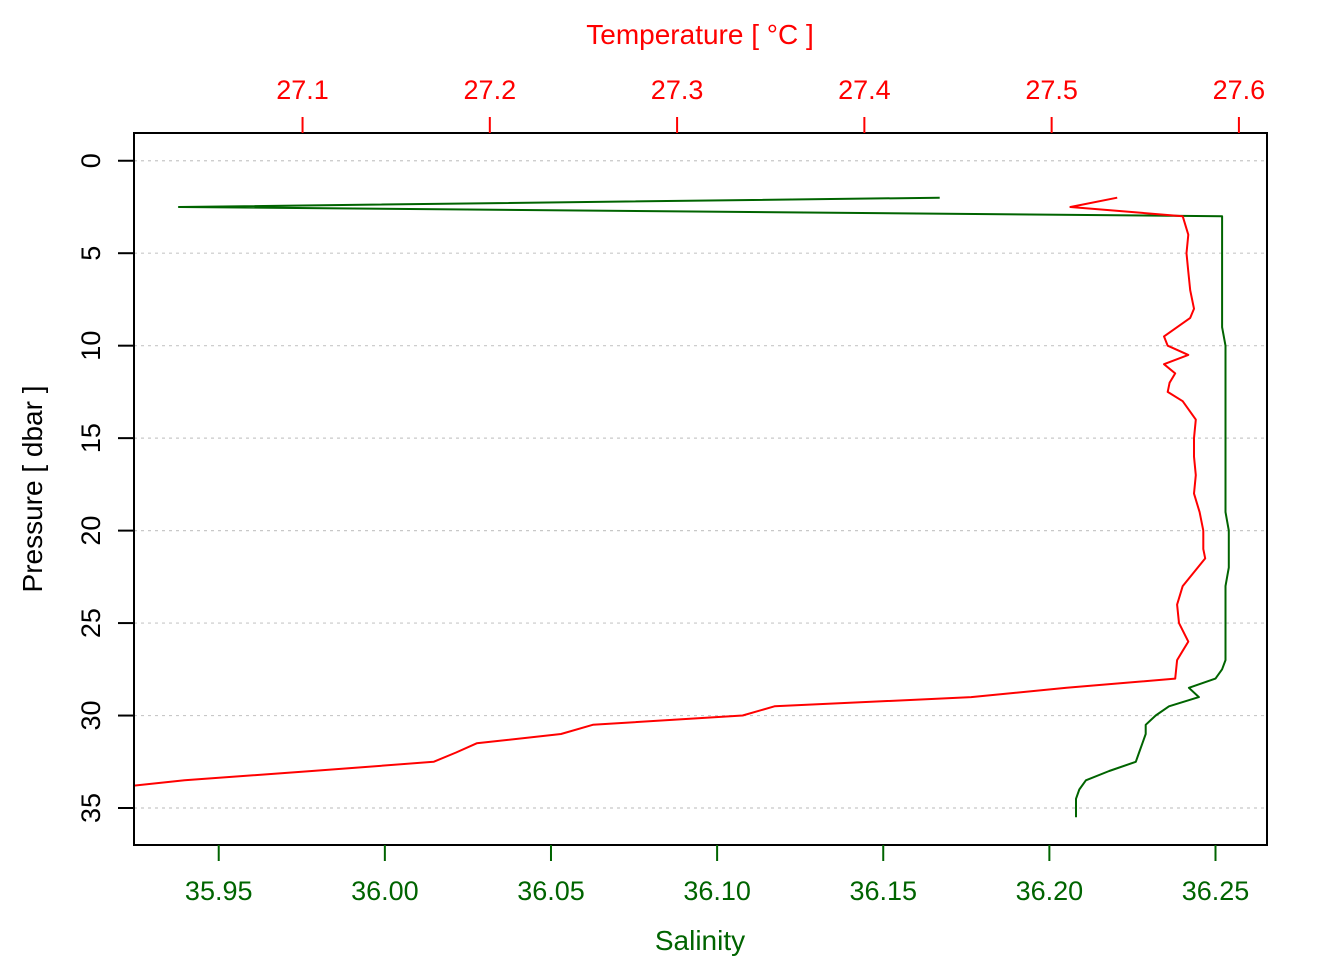 The width and height of the screenshot is (1344, 960). What do you see at coordinates (91, 623) in the screenshot?
I see `y-tick-label: 25` at bounding box center [91, 623].